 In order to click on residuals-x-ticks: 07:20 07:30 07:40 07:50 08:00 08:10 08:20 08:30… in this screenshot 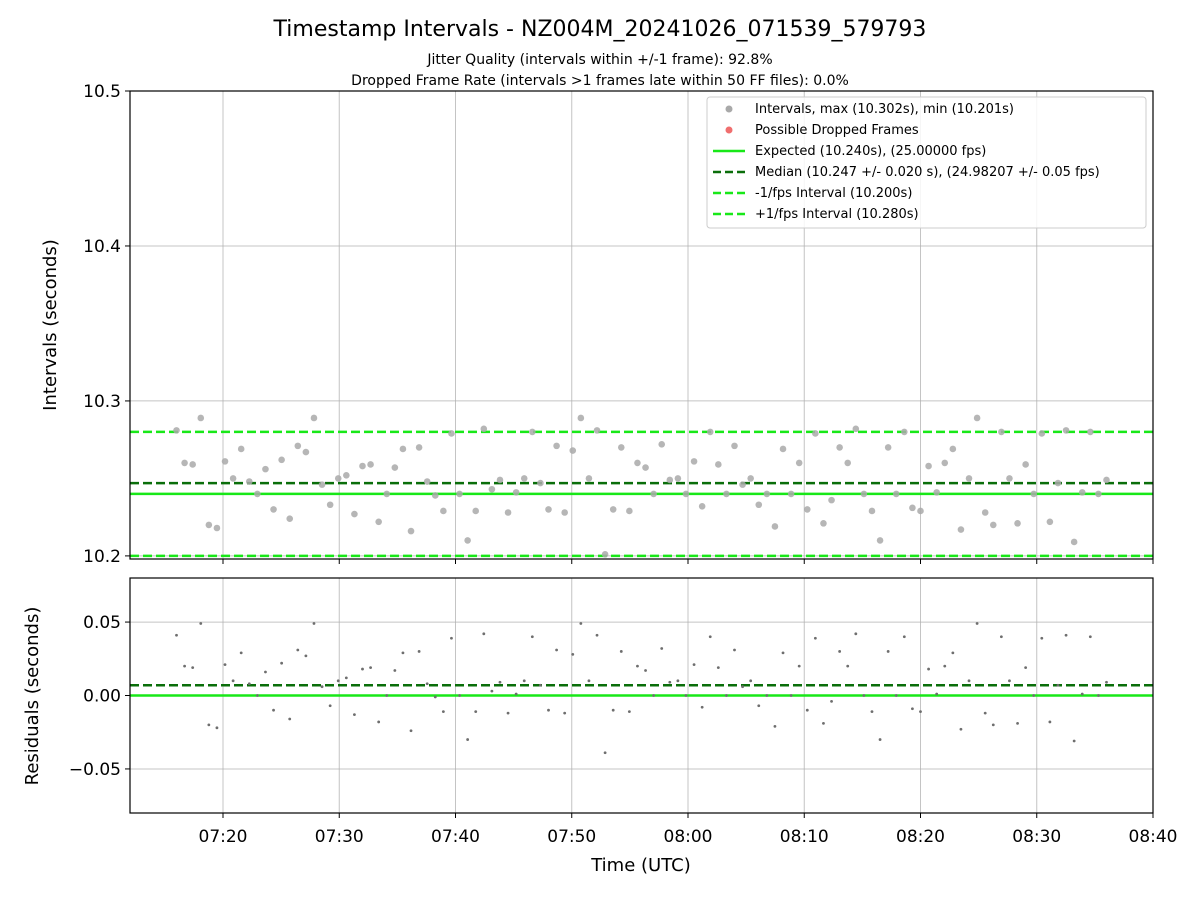, I will do `click(688, 830)`.